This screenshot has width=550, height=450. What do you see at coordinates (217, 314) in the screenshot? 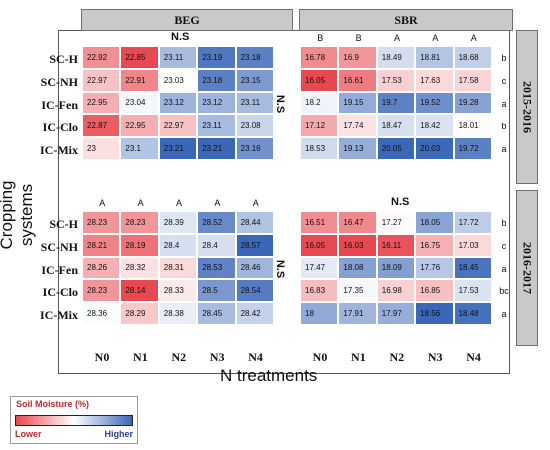
I see `heatmap-cell: 28.45` at bounding box center [217, 314].